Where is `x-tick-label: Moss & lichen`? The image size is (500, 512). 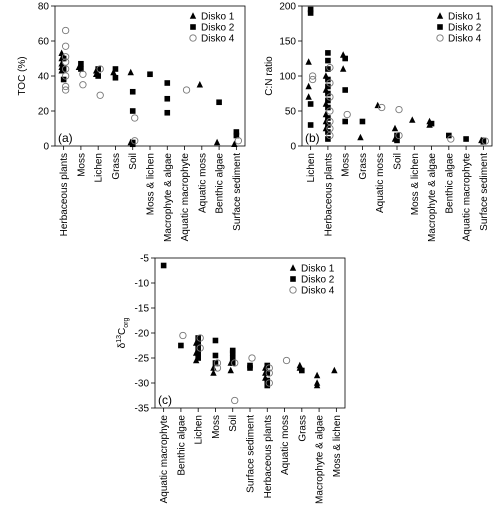
x-tick-label: Moss & lichen is located at coordinates (415, 184).